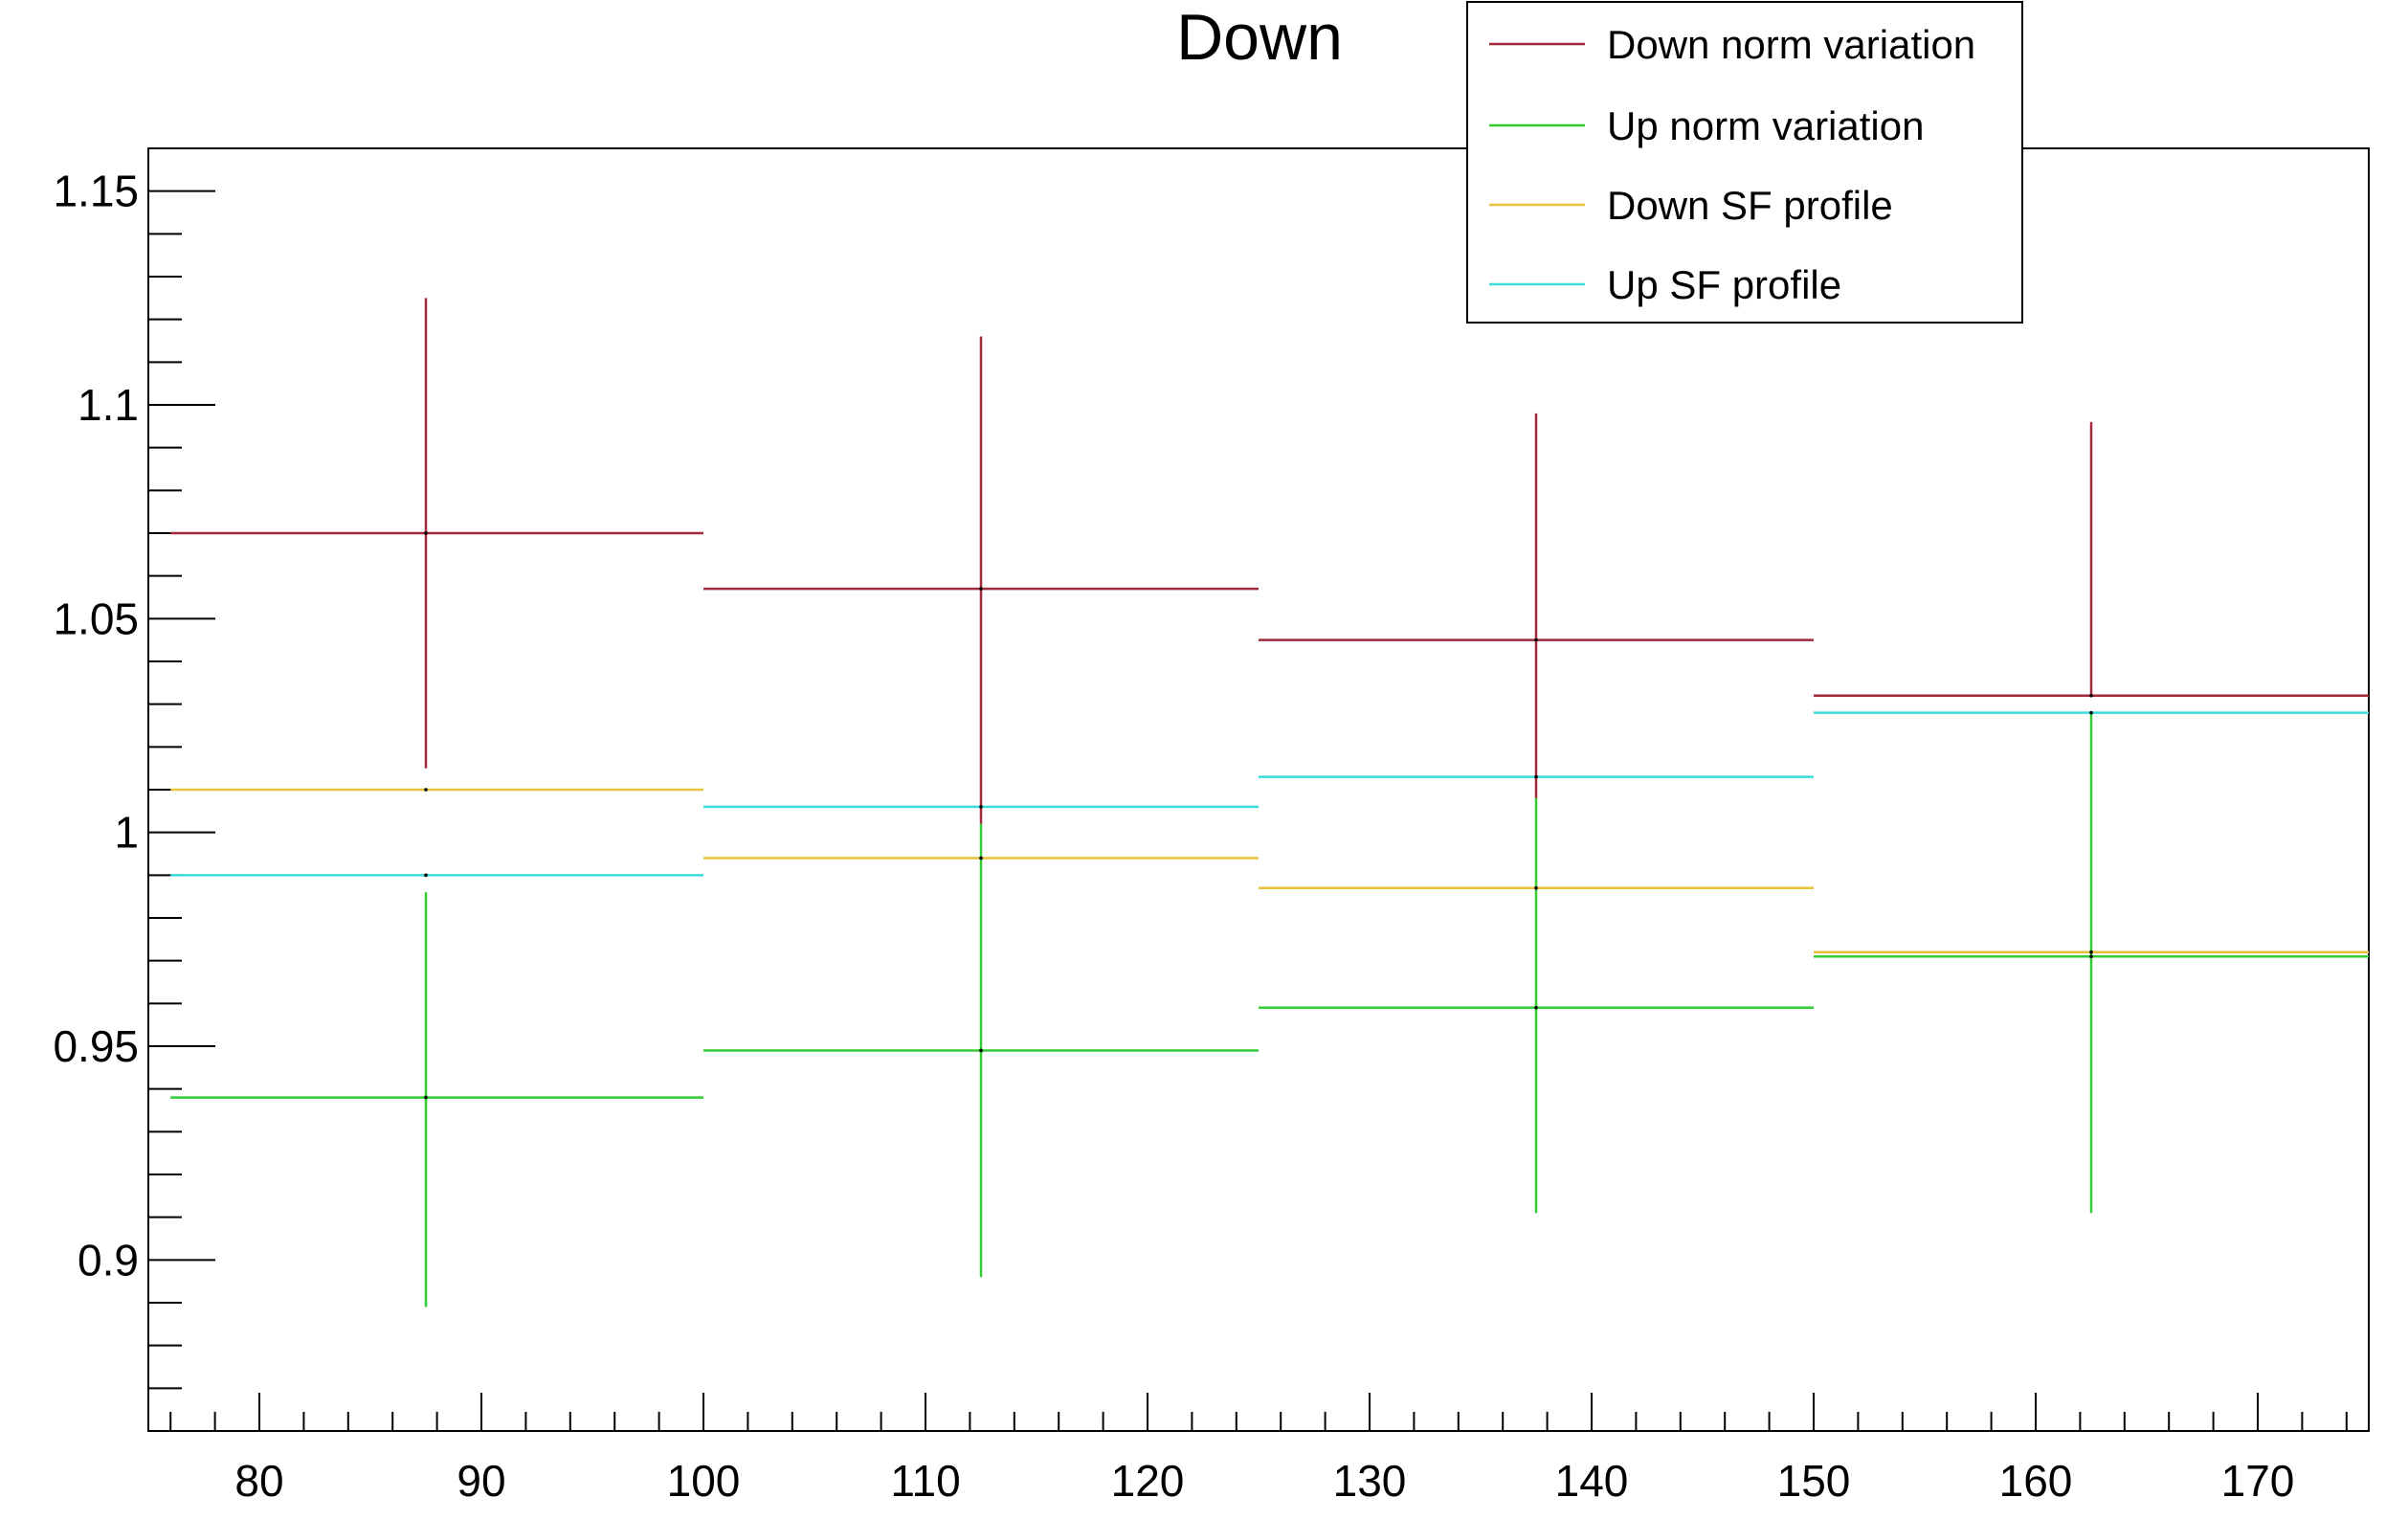 The width and height of the screenshot is (2408, 1520). I want to click on x-tick-label: 110, so click(925, 1481).